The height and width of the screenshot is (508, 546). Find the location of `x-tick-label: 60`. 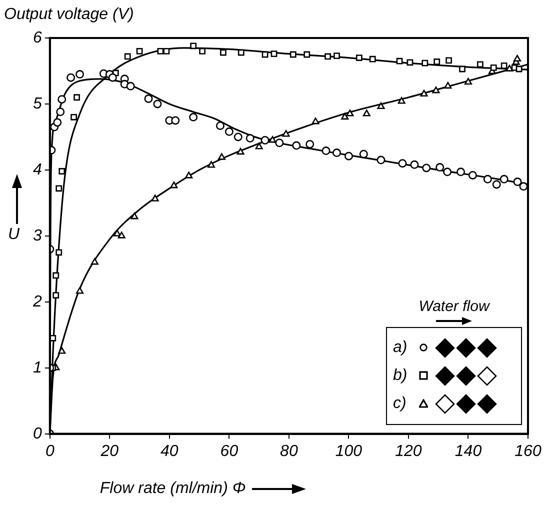

x-tick-label: 60 is located at coordinates (229, 451).